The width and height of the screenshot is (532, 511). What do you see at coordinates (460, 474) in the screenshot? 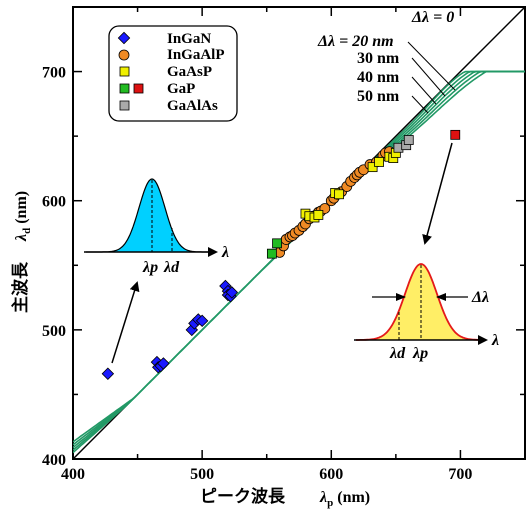
I see `x-tick-label: 700` at bounding box center [460, 474].